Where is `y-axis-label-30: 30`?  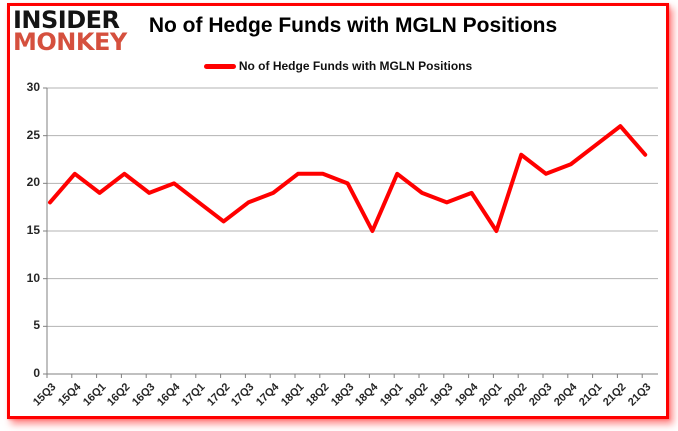 y-axis-label-30: 30 is located at coordinates (33, 87).